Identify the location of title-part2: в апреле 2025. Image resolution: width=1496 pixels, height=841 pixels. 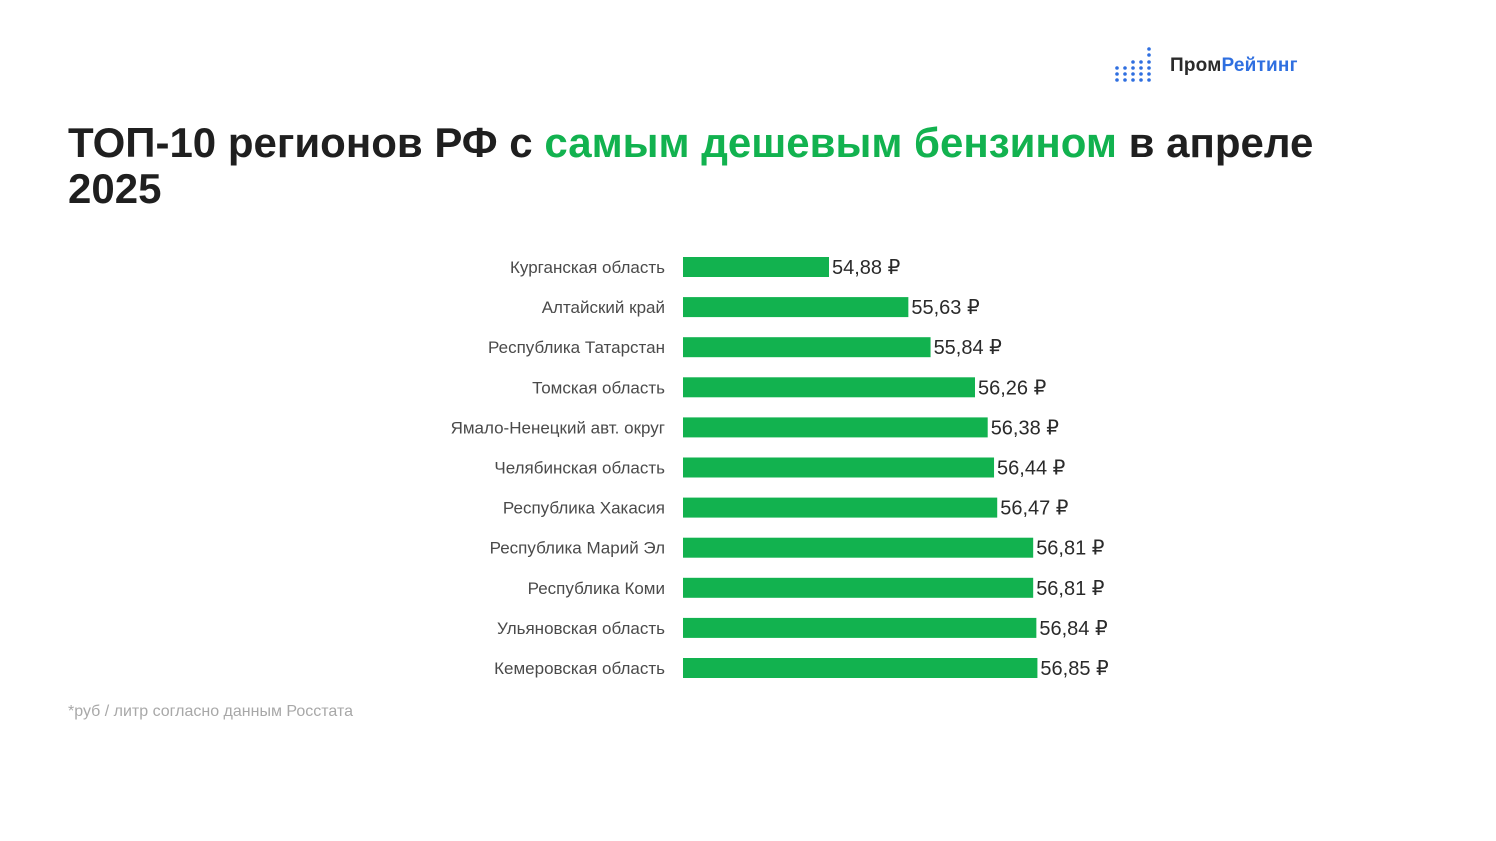
(691, 165).